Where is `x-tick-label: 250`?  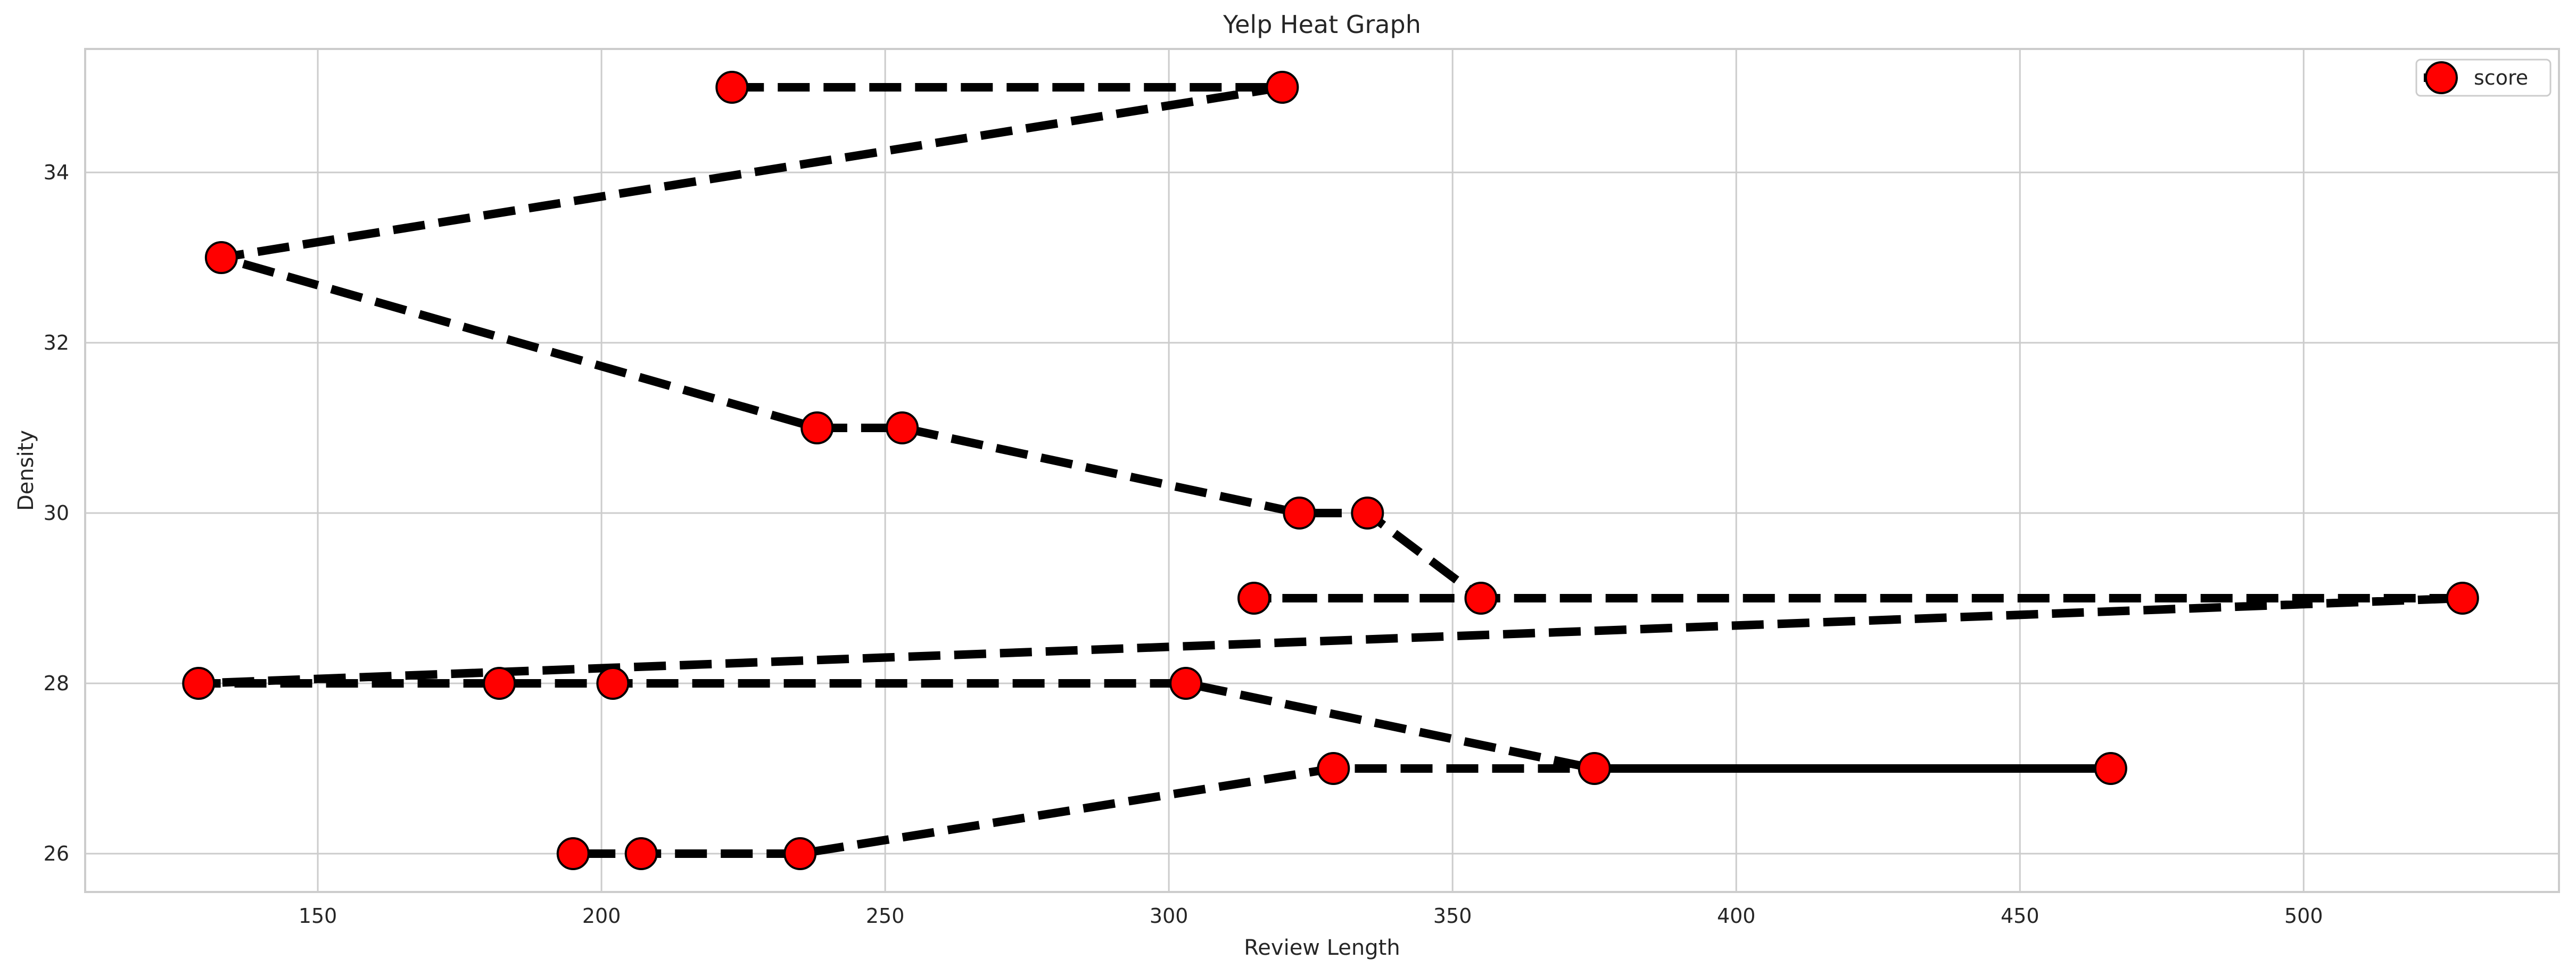 x-tick-label: 250 is located at coordinates (885, 916).